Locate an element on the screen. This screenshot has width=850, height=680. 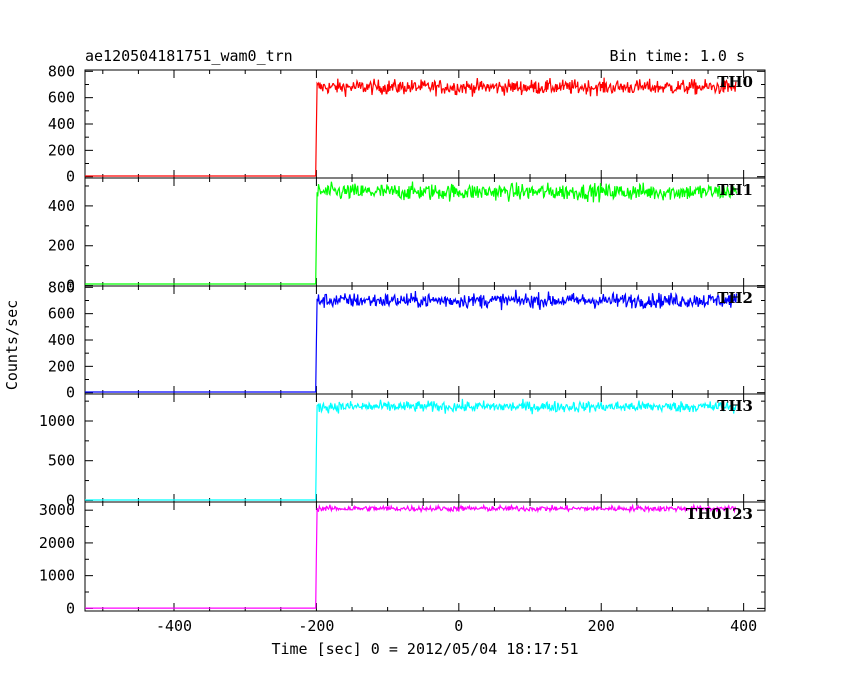
panel-frame-th1 is located at coordinates (425, 232).